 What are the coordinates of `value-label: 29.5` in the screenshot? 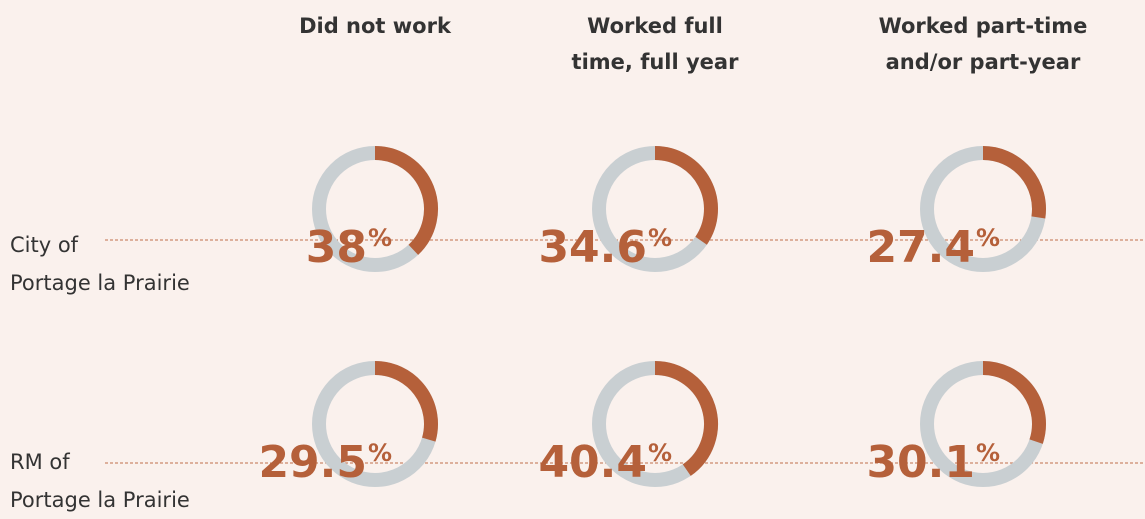 It's located at (312, 462).